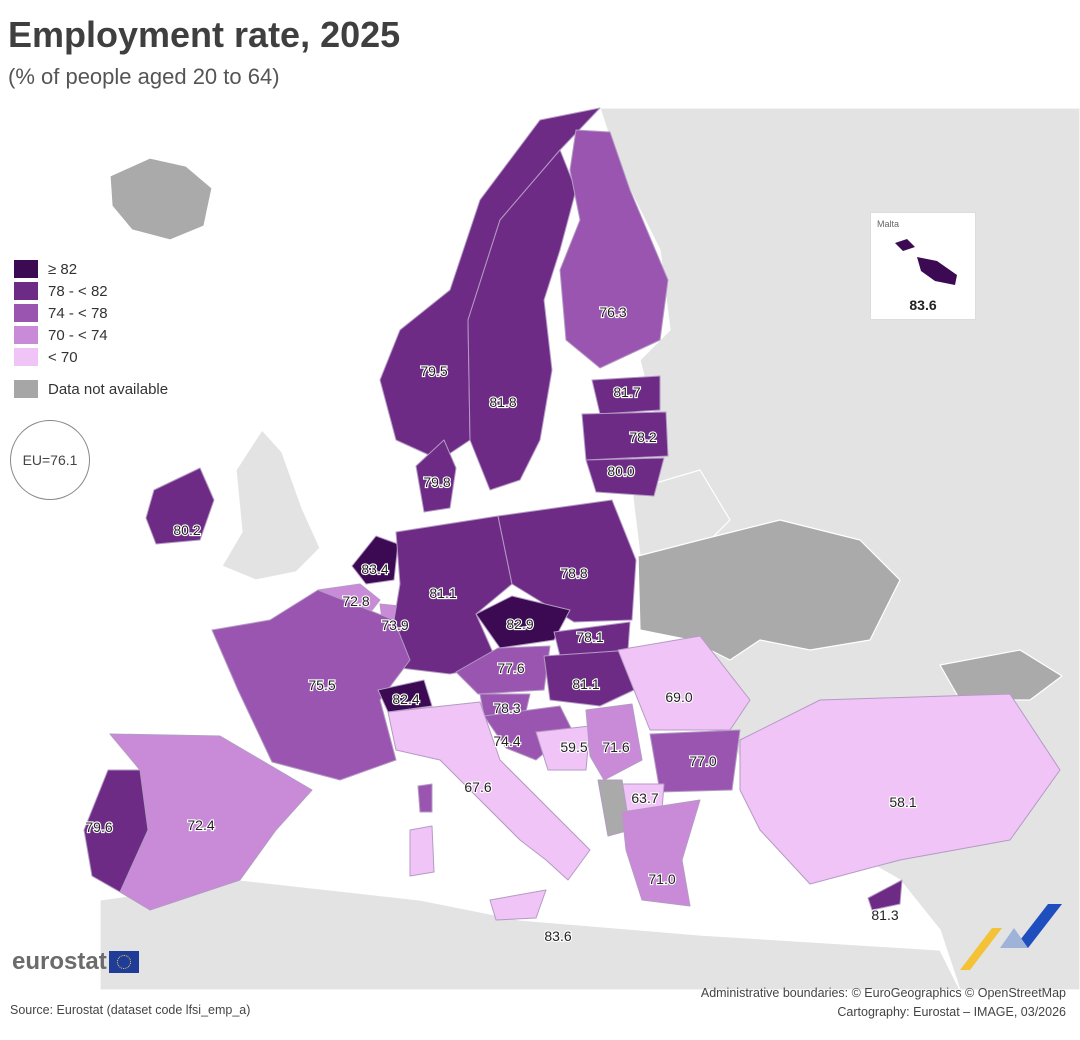  I want to click on legend-item-na: Data not available, so click(91, 389).